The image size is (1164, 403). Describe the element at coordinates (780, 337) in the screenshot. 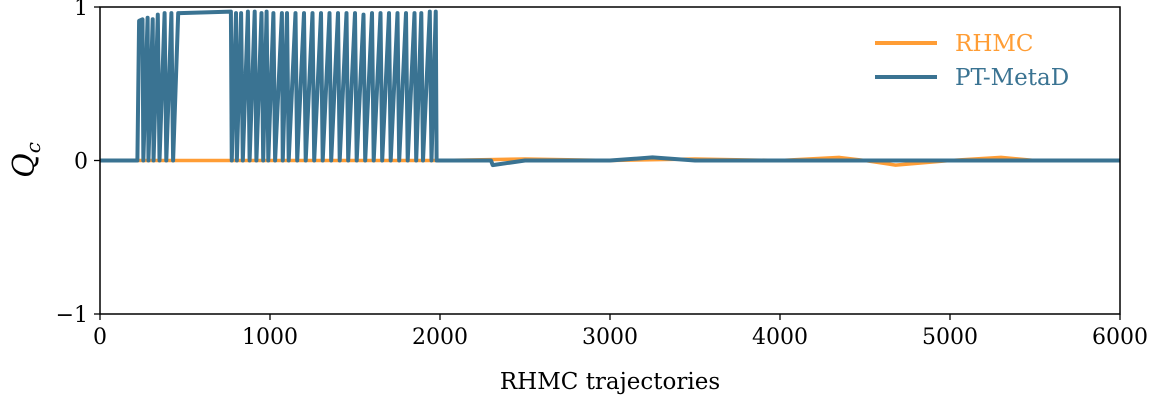

I see `x-tick-label: 4000` at that location.